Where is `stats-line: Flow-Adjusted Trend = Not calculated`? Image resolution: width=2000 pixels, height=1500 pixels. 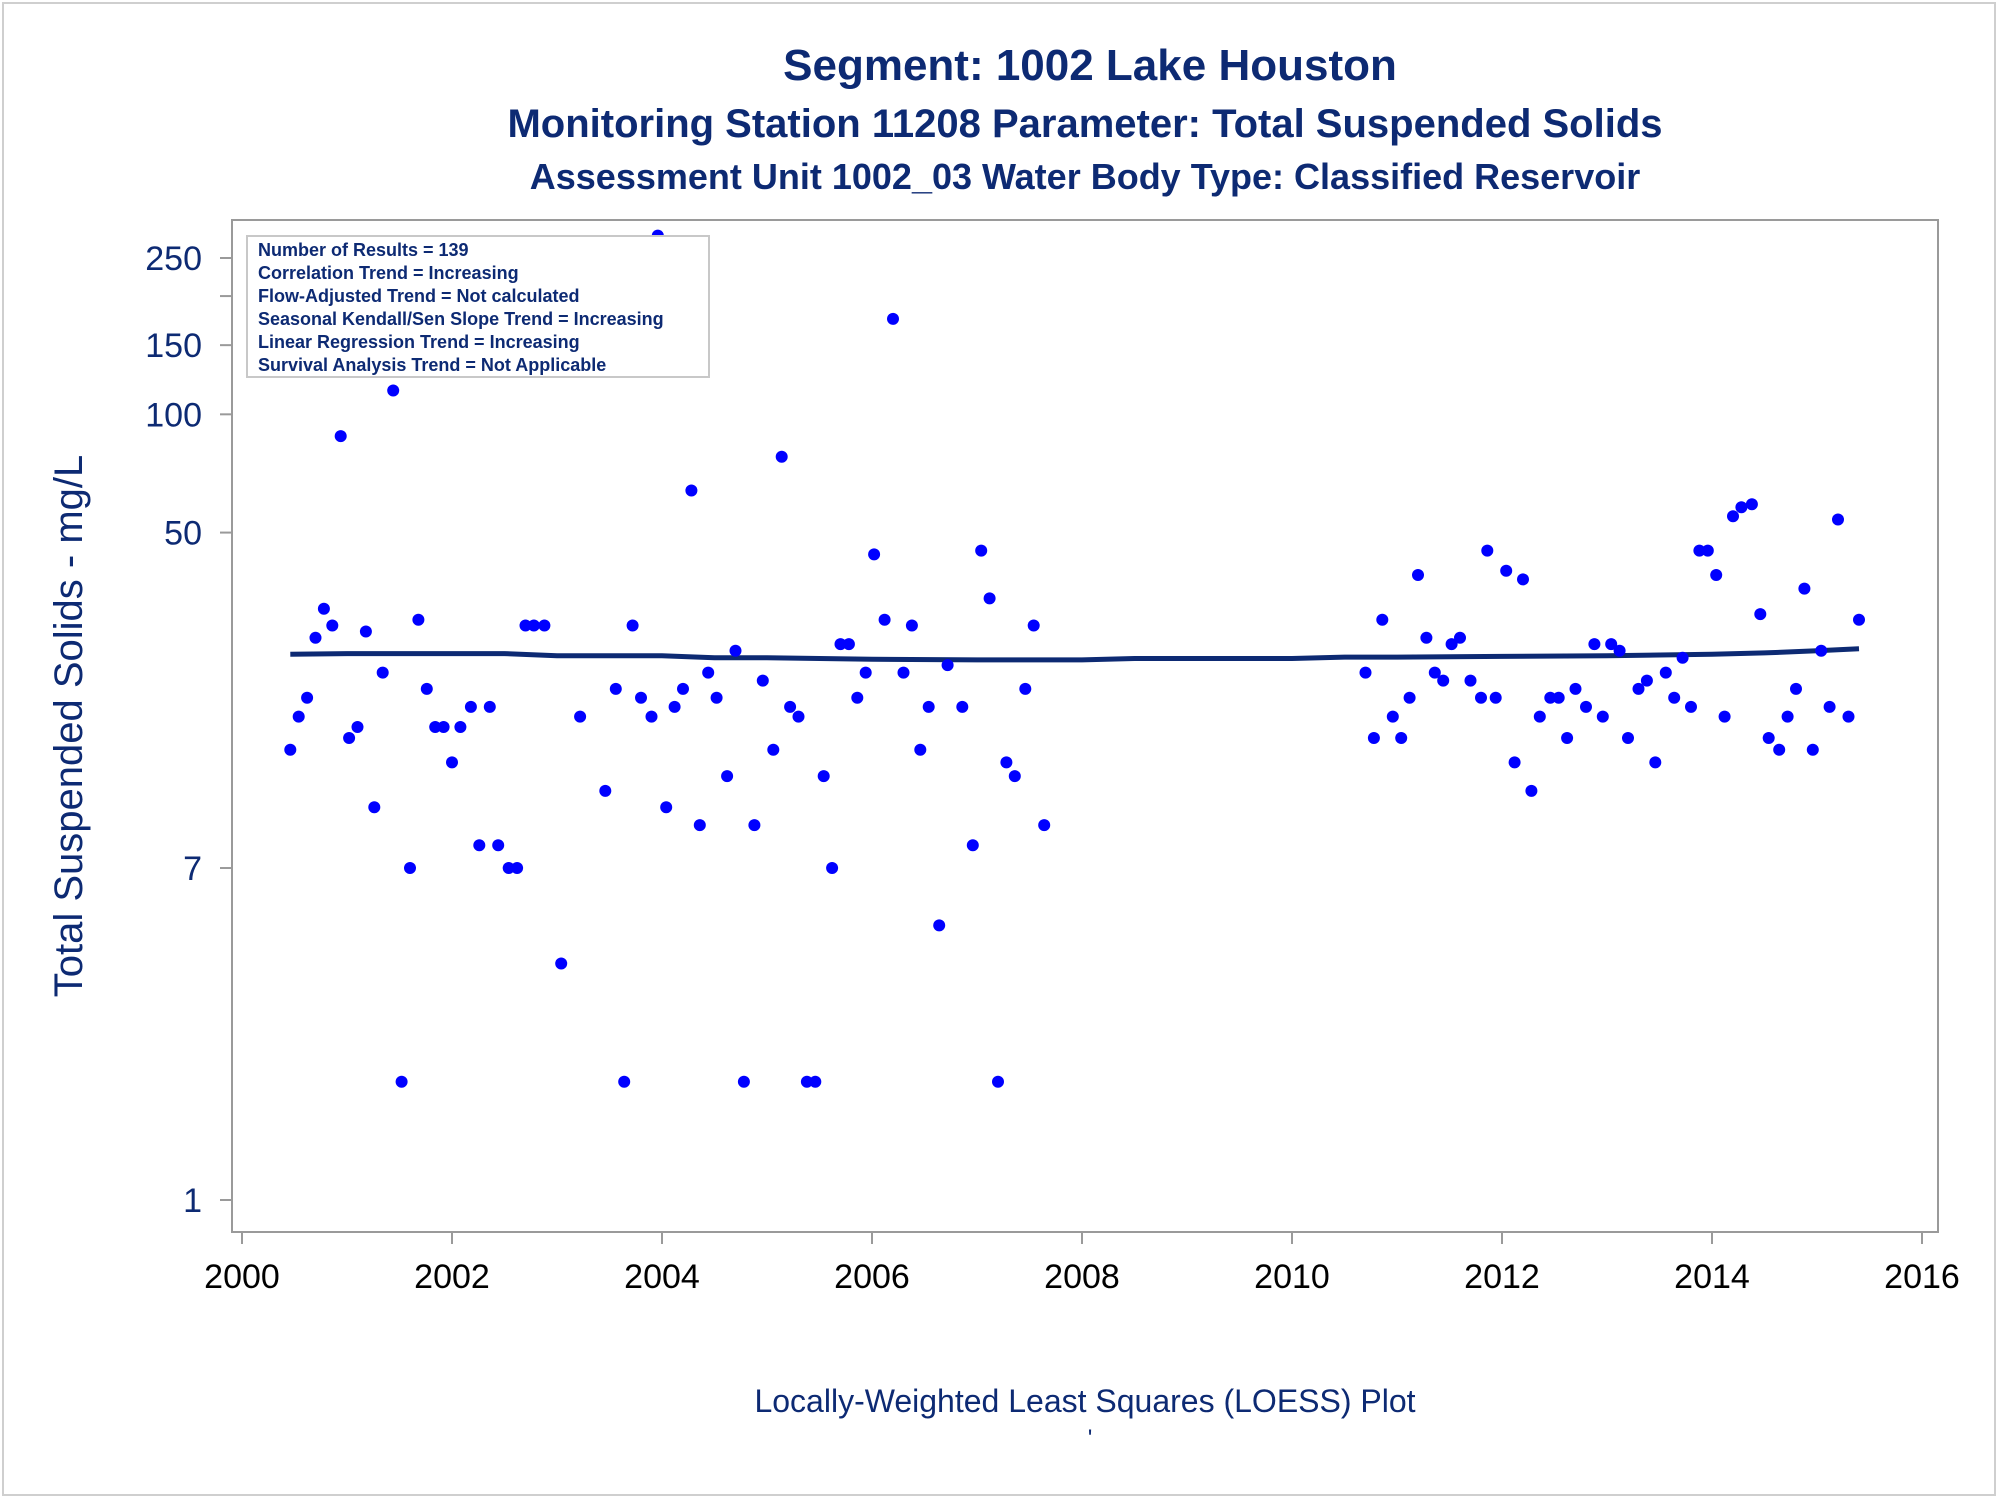
stats-line: Flow-Adjusted Trend = Not calculated is located at coordinates (419, 296).